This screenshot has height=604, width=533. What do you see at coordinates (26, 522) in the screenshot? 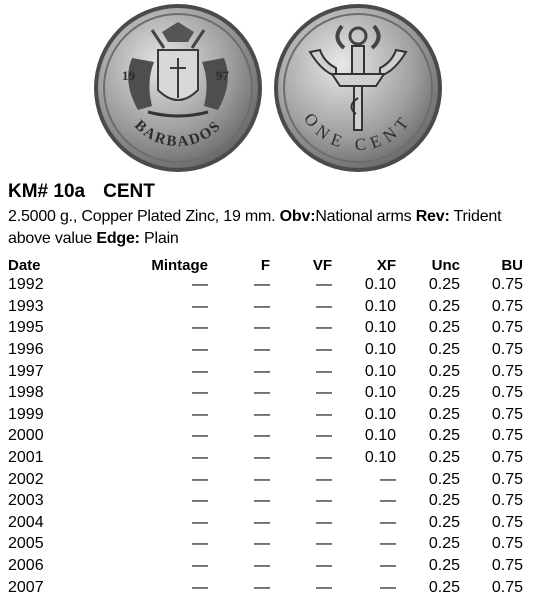
I see `row-date-cell: 2004` at bounding box center [26, 522].